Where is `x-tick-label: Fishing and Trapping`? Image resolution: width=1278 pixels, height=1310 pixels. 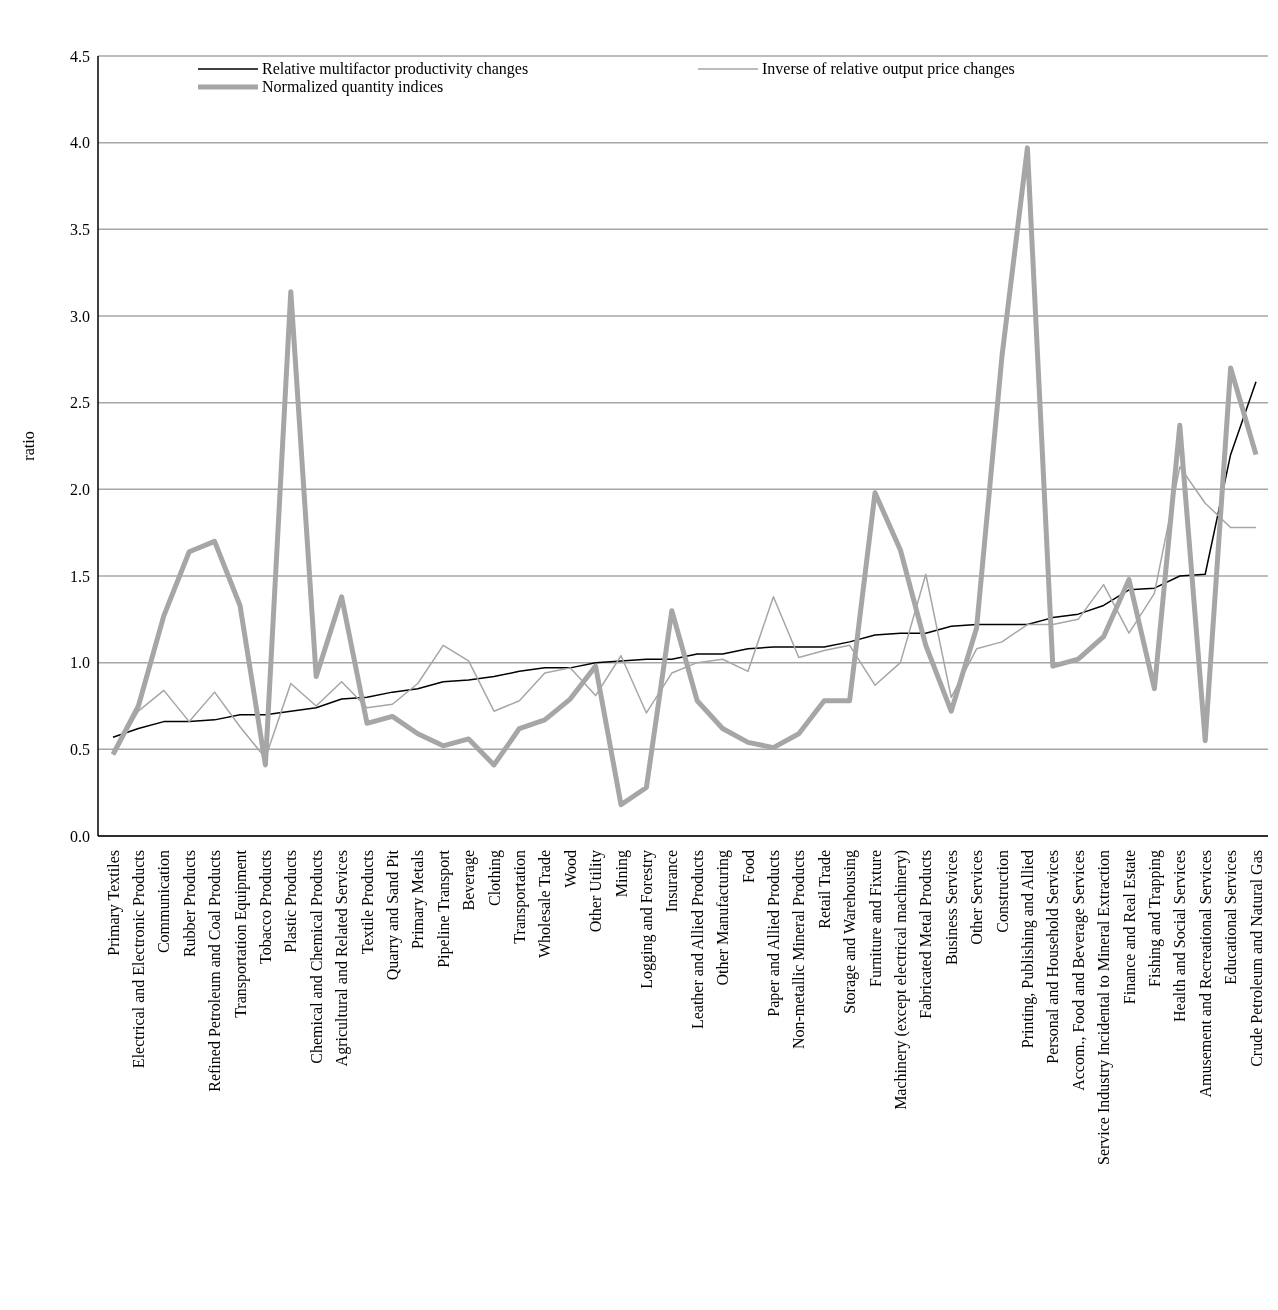 x-tick-label: Fishing and Trapping is located at coordinates (1154, 918).